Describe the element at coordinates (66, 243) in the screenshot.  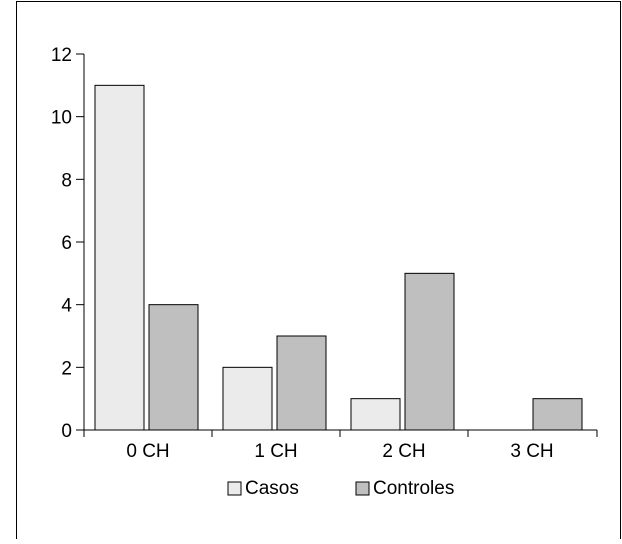
I see `y-tick-label: 6` at that location.